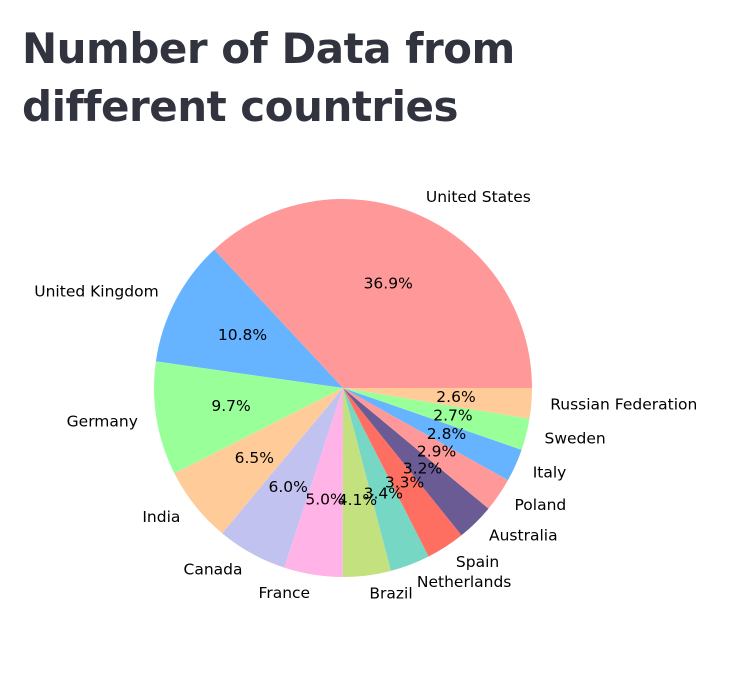  Describe the element at coordinates (464, 582) in the screenshot. I see `slice-label-netherlands: Netherlands` at that location.